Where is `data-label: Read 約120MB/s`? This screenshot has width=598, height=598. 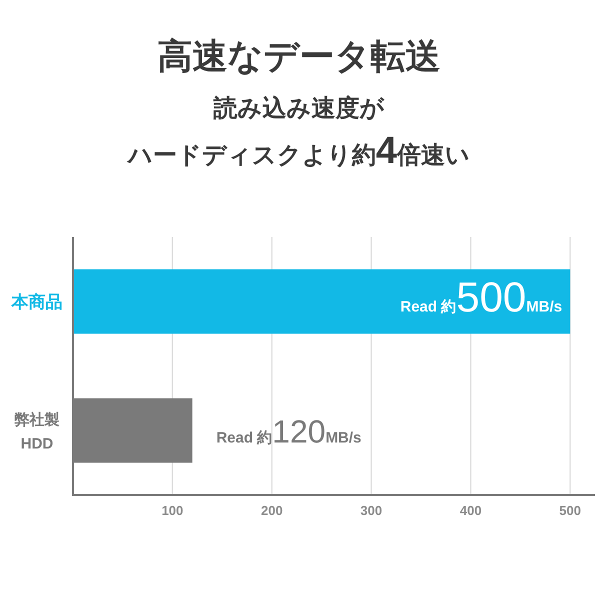
data-label: Read 約120MB/s is located at coordinates (289, 432).